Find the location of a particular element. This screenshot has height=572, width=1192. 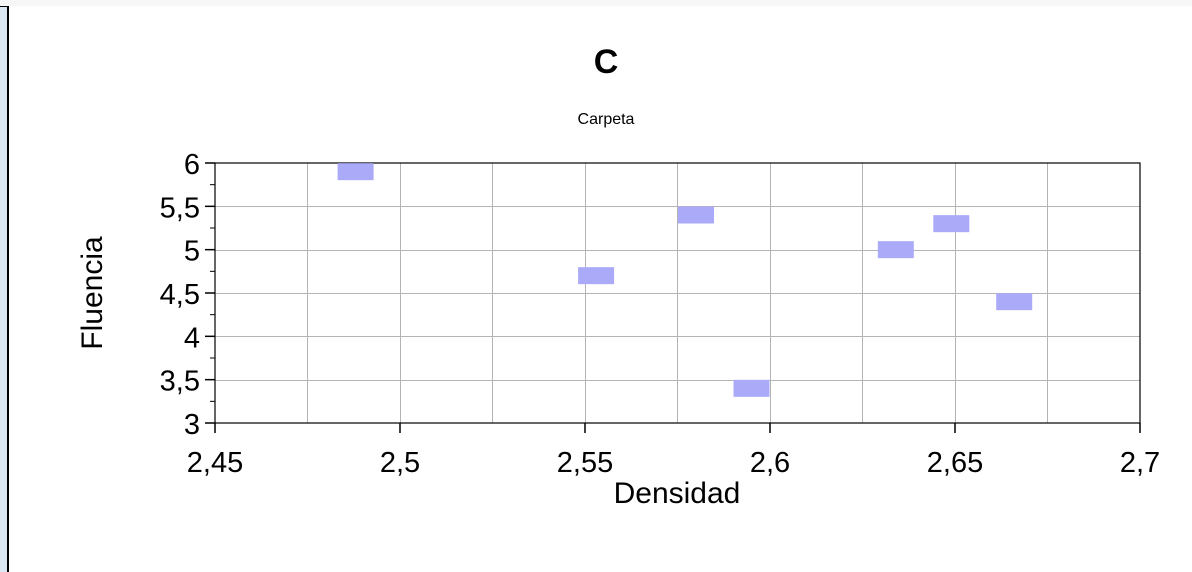

y-tick-label: 3 is located at coordinates (192, 425).